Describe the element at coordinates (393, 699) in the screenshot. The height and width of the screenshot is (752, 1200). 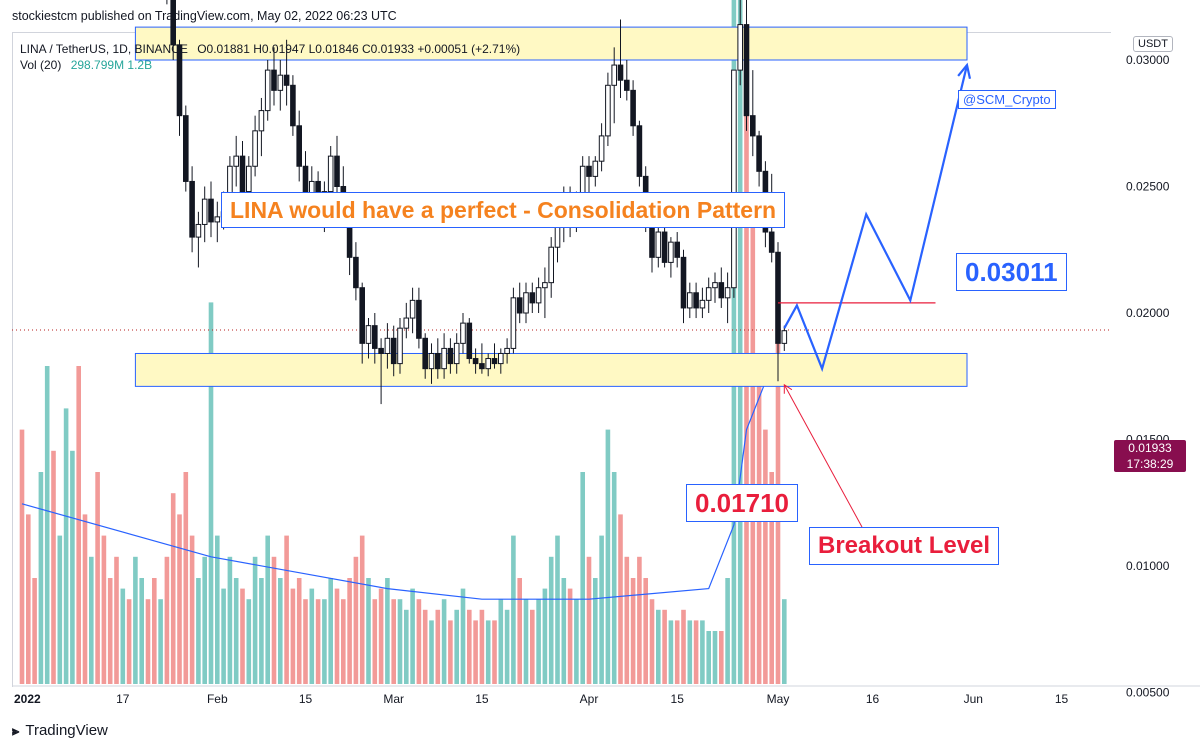
I see `x-tick-label: Mar` at that location.